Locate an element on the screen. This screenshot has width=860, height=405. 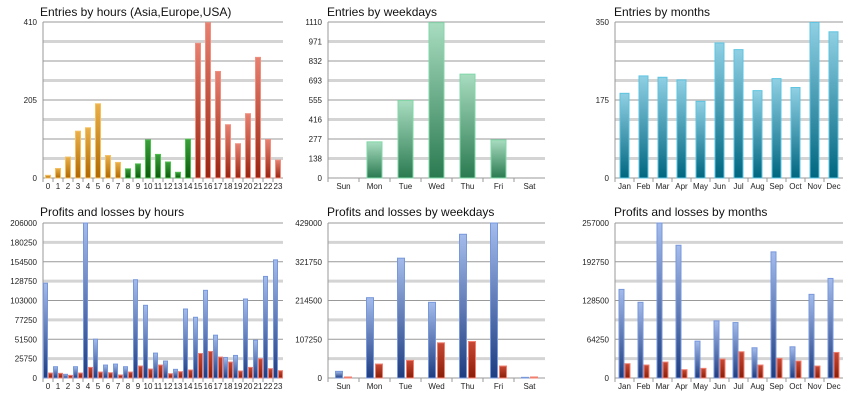
x-tick-label: 22 is located at coordinates (268, 386).